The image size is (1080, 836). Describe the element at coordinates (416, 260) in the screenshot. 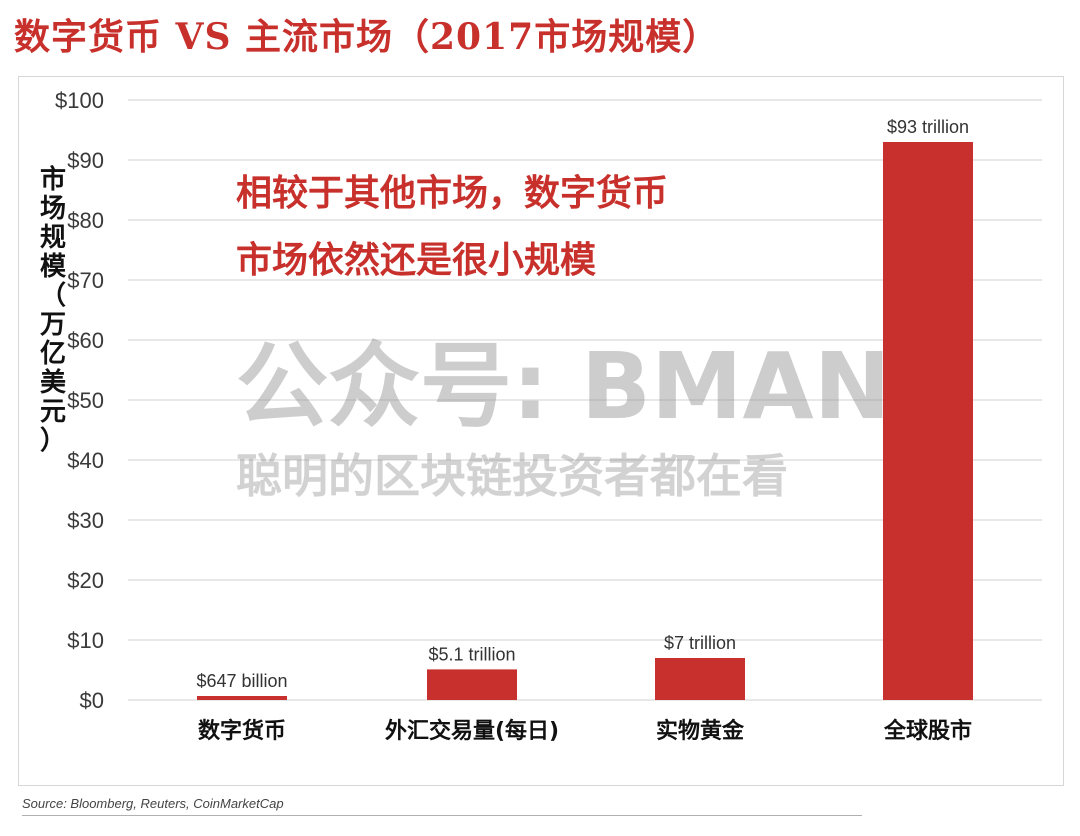

I see `annotation-line-2: 市场依然还是很小规模` at that location.